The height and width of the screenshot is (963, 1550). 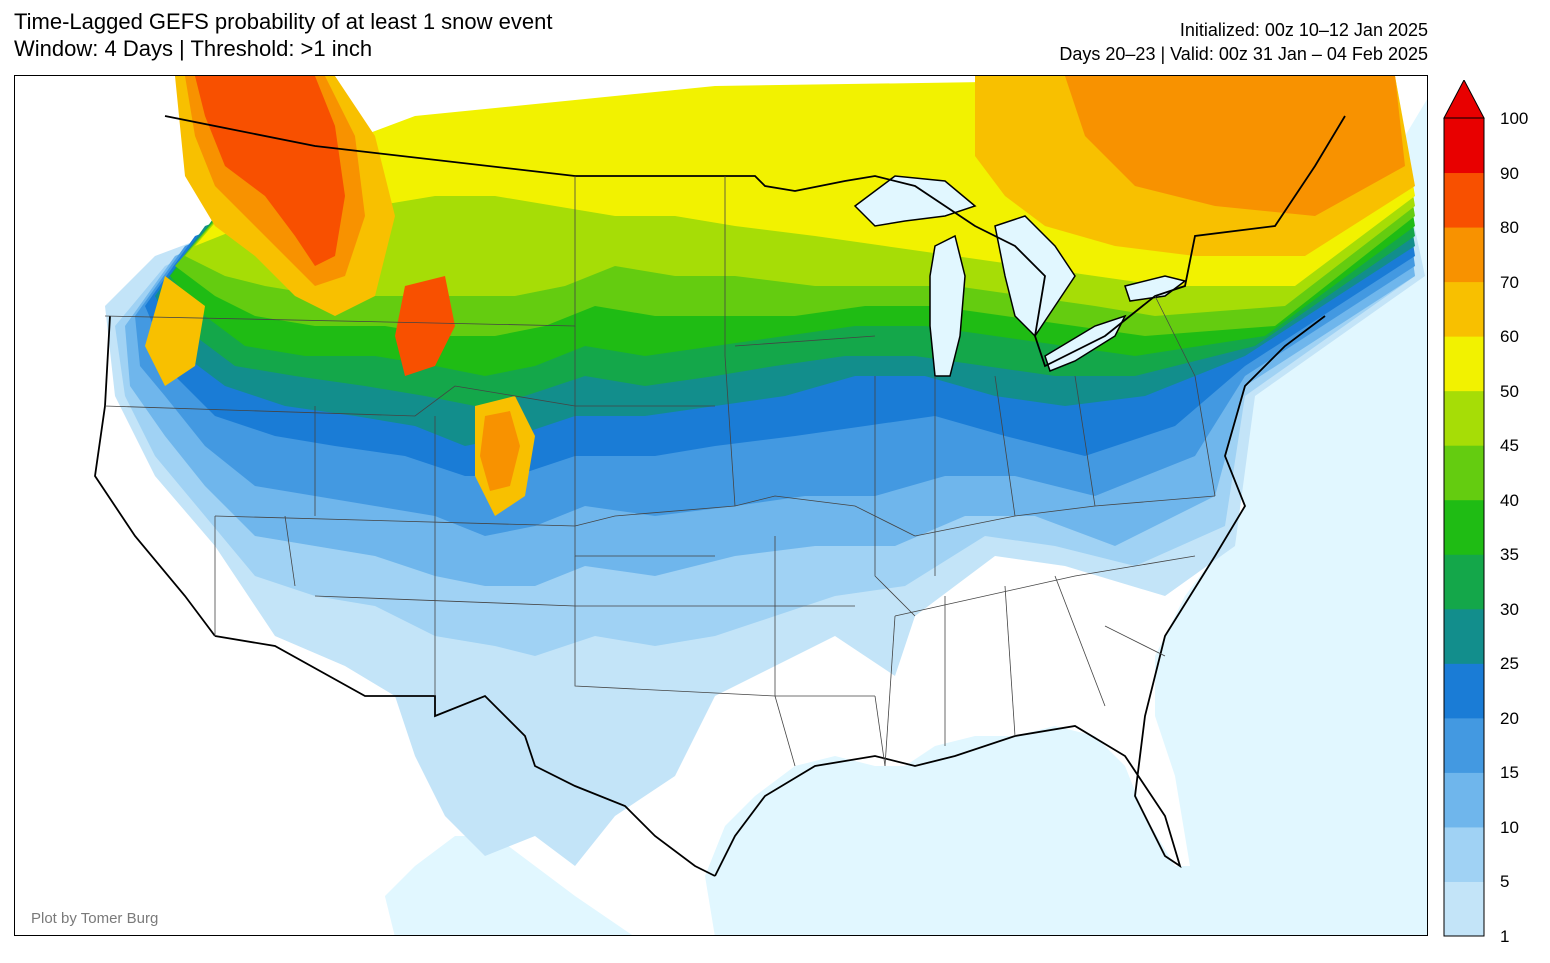 I want to click on colorbar, so click(x=1465, y=509).